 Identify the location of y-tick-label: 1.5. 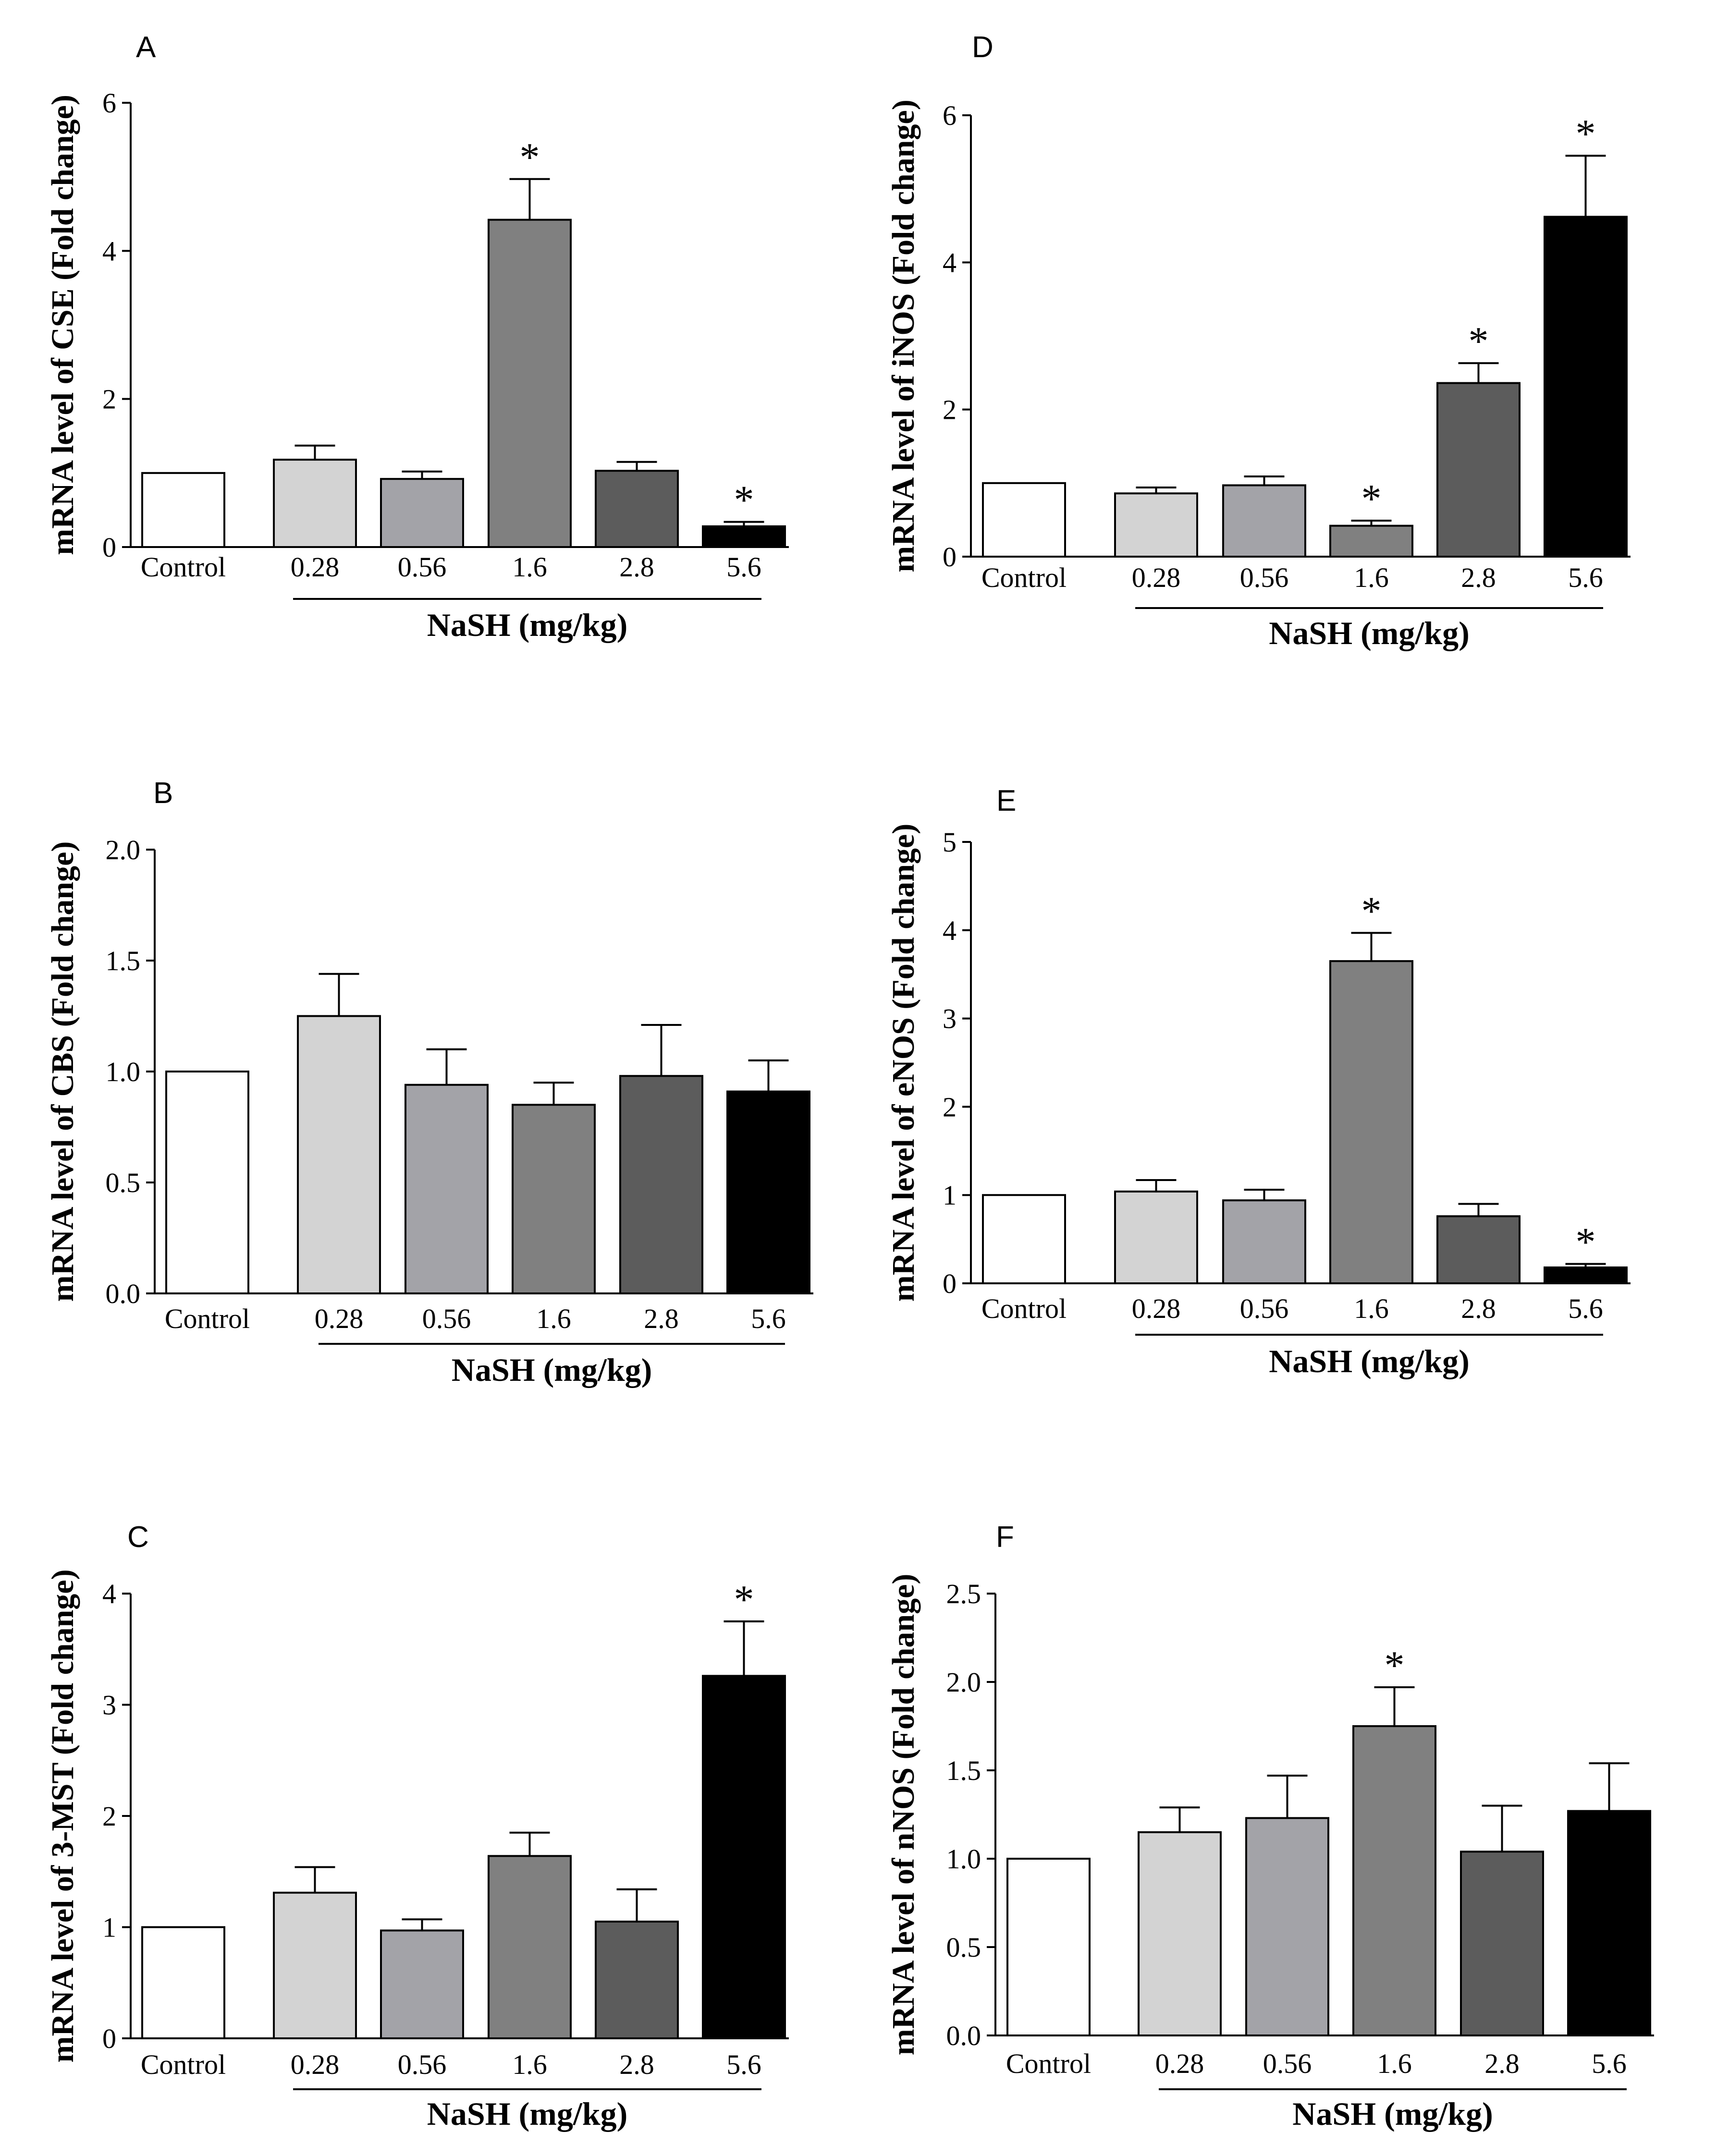
(963, 1770).